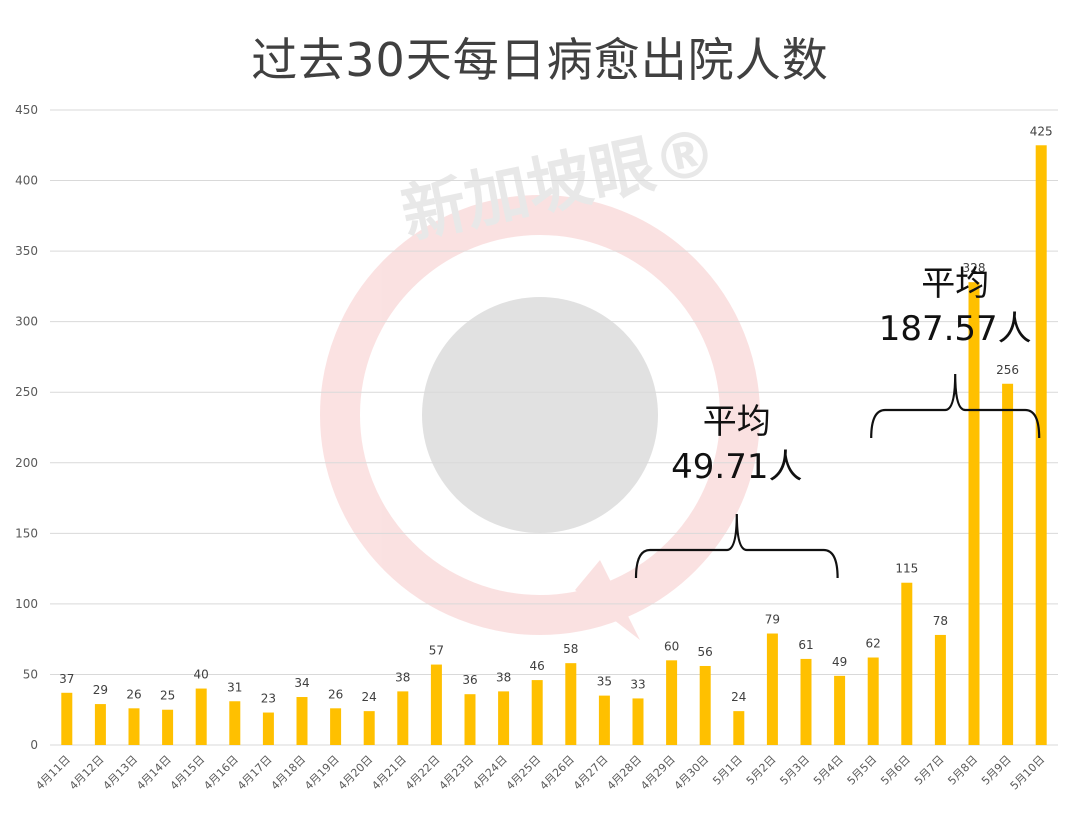 This screenshot has width=1080, height=820. Describe the element at coordinates (692, 773) in the screenshot. I see `x-tick-label: 4月30日` at that location.